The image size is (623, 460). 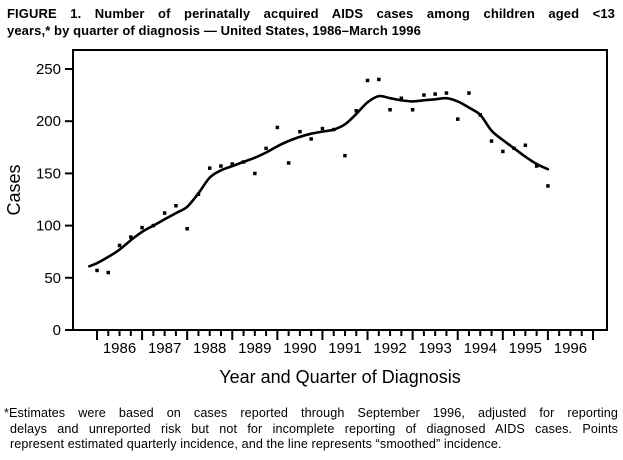 I want to click on x-tick-label: 1992, so click(x=389, y=348).